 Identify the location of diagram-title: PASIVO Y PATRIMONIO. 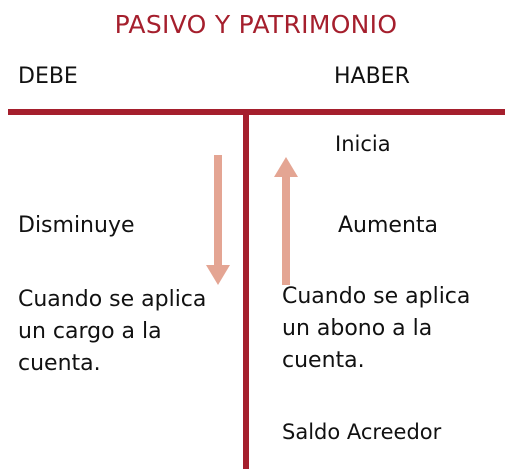
(256, 24).